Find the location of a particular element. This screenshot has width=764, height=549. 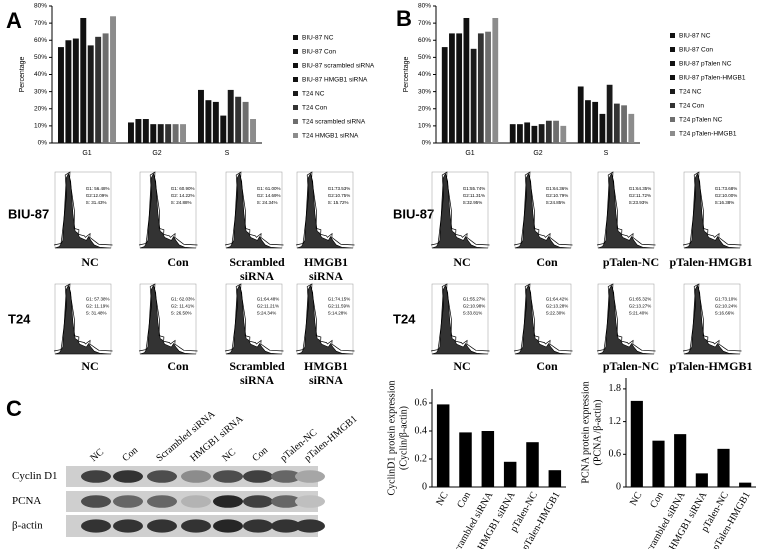

y-tick-label: 60% is located at coordinates (424, 40).